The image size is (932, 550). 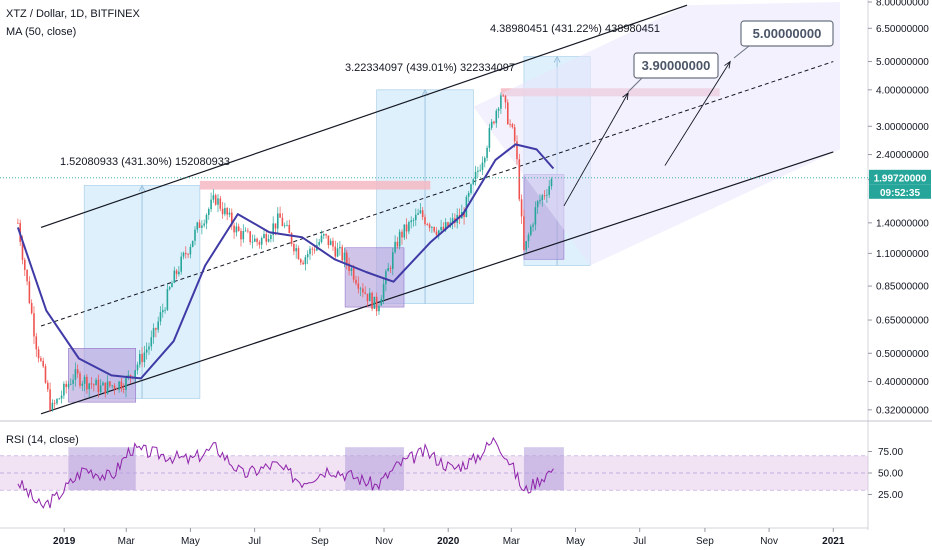 What do you see at coordinates (375, 469) in the screenshot?
I see `rsi-highlight-box` at bounding box center [375, 469].